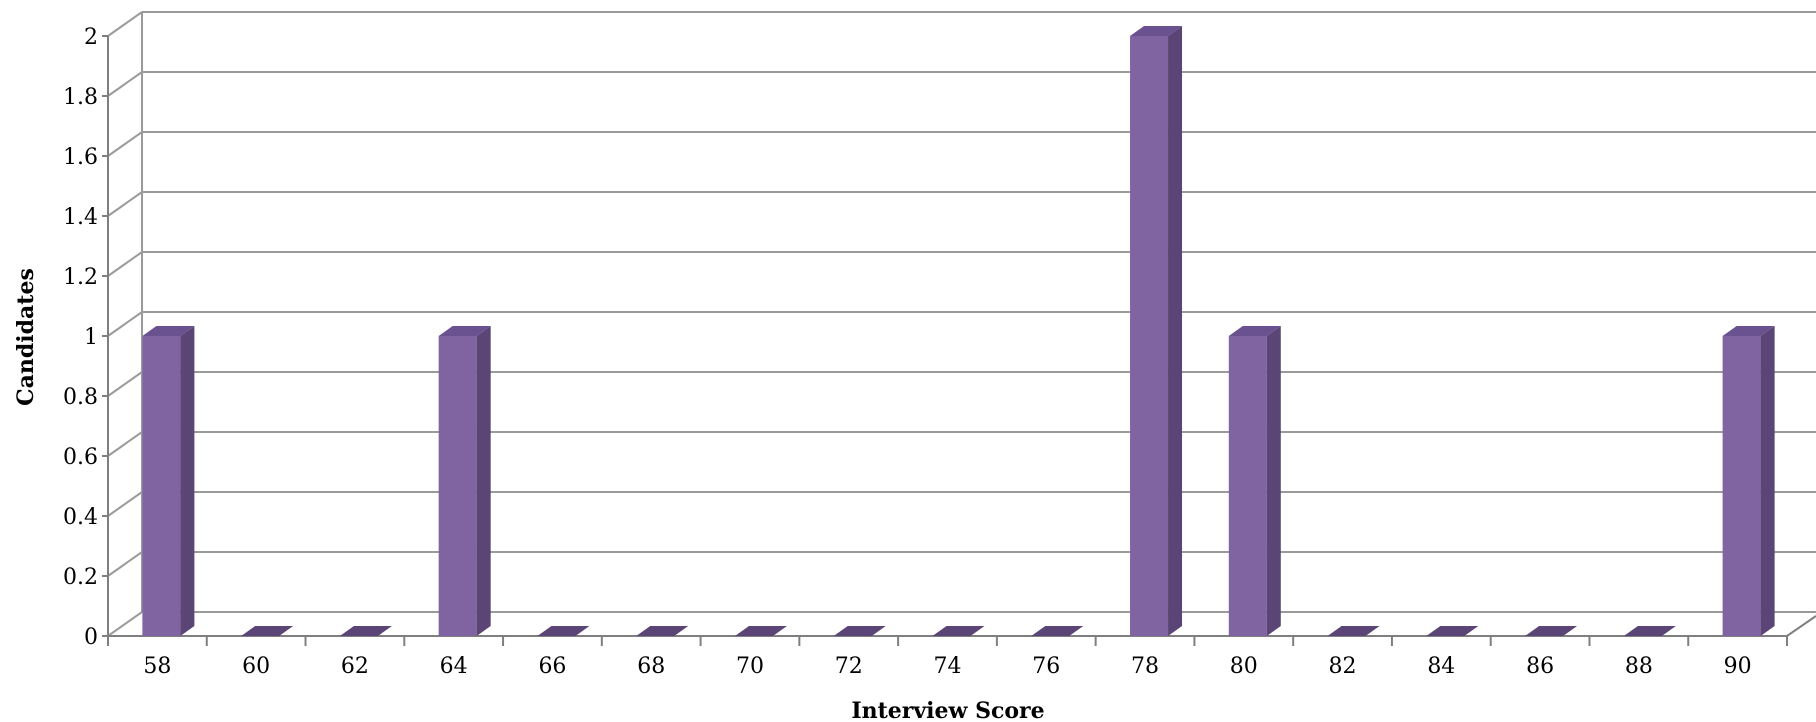 The height and width of the screenshot is (722, 1816). What do you see at coordinates (80, 337) in the screenshot?
I see `y-tick-labels: 0 0.2 0.4 0.6 0.8 1 1.2 1.4 1.6 1.8 2` at bounding box center [80, 337].